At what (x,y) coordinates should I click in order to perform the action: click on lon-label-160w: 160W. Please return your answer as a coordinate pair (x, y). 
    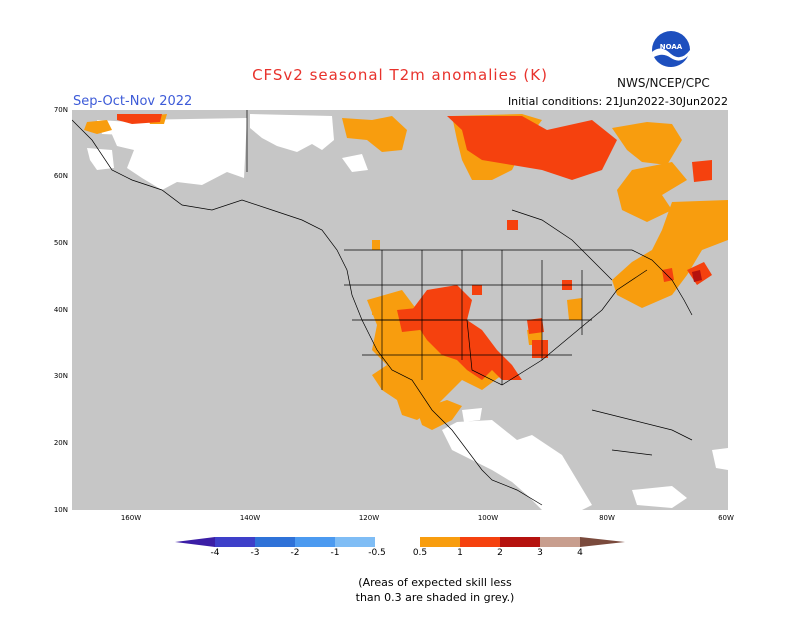
    Looking at the image, I should click on (131, 518).